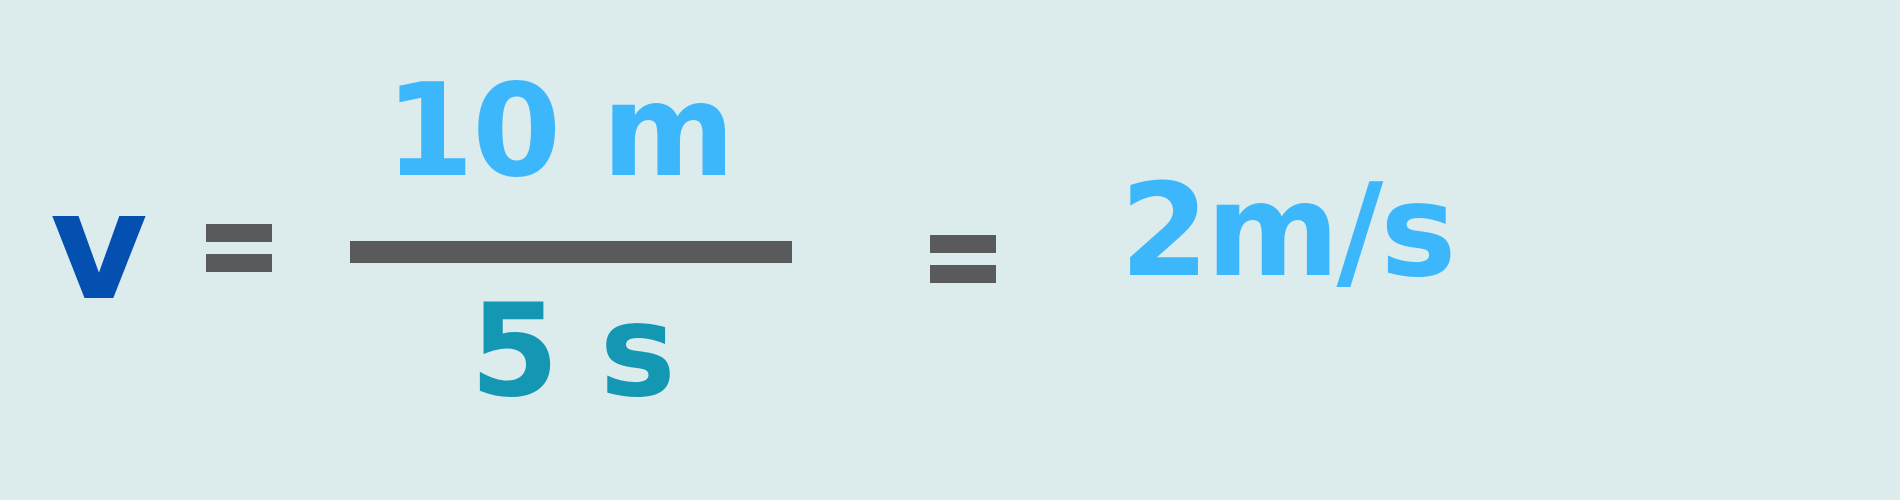 The width and height of the screenshot is (1900, 500). I want to click on fraction-bar, so click(571, 252).